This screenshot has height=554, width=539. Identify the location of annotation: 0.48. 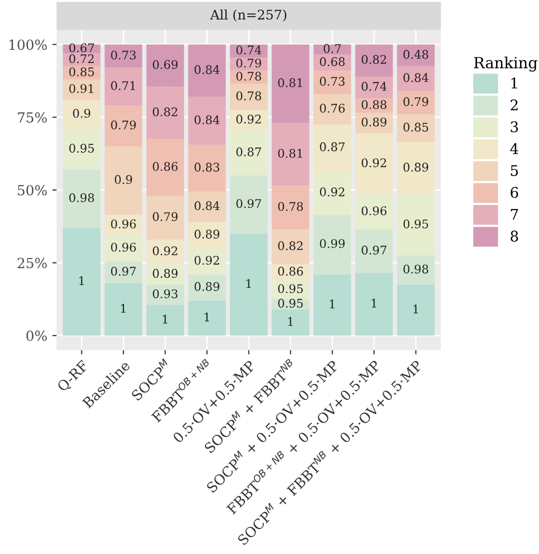
(415, 54).